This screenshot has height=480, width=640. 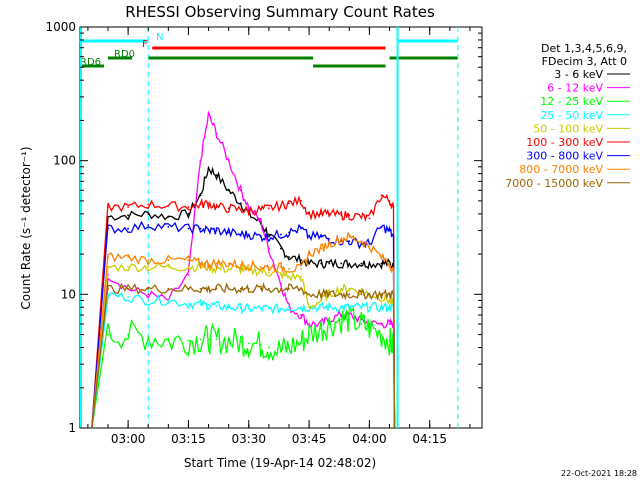 I want to click on legend-entry: 12 - 25 keV, so click(x=571, y=101).